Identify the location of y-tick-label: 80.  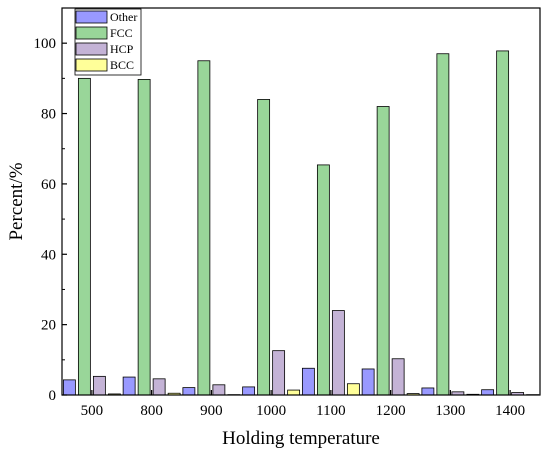
(48, 115).